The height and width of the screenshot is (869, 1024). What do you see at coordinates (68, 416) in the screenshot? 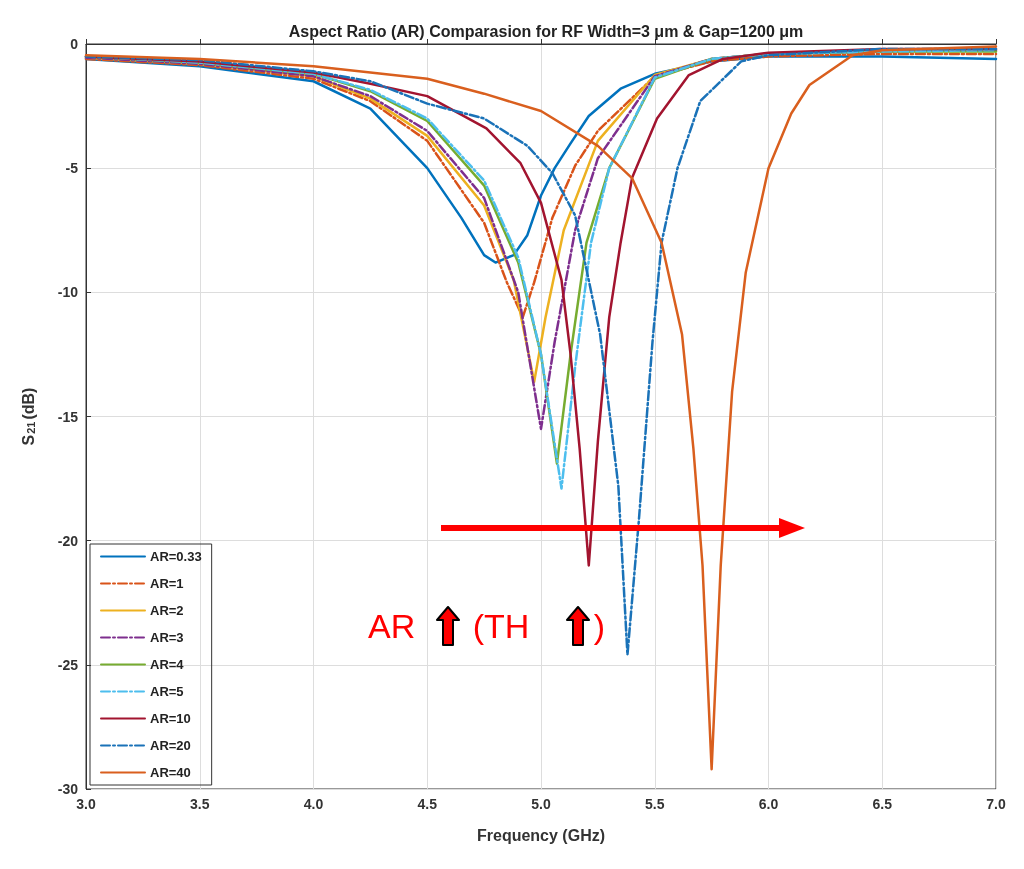
I see `y-tick-label: -15` at bounding box center [68, 416].